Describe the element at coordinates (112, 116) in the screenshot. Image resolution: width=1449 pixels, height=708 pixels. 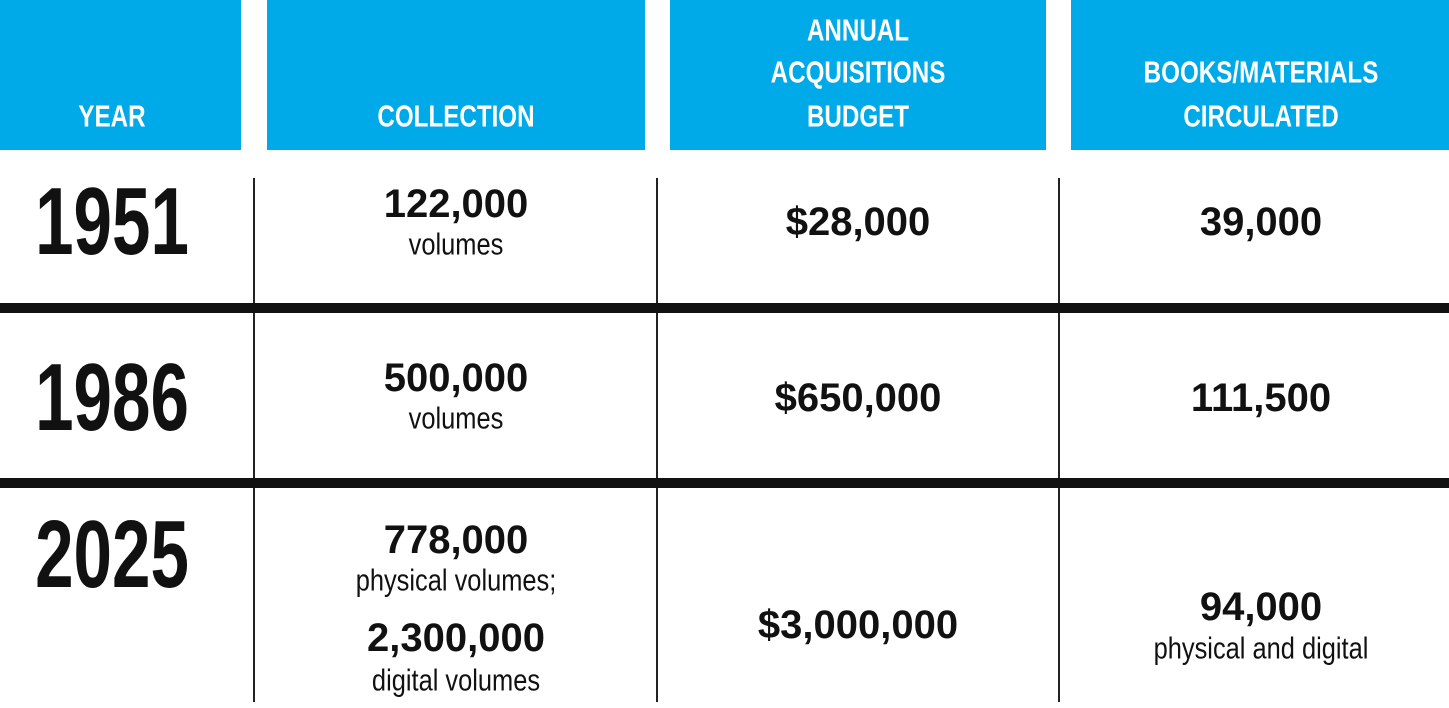
I see `column-header: YEAR` at that location.